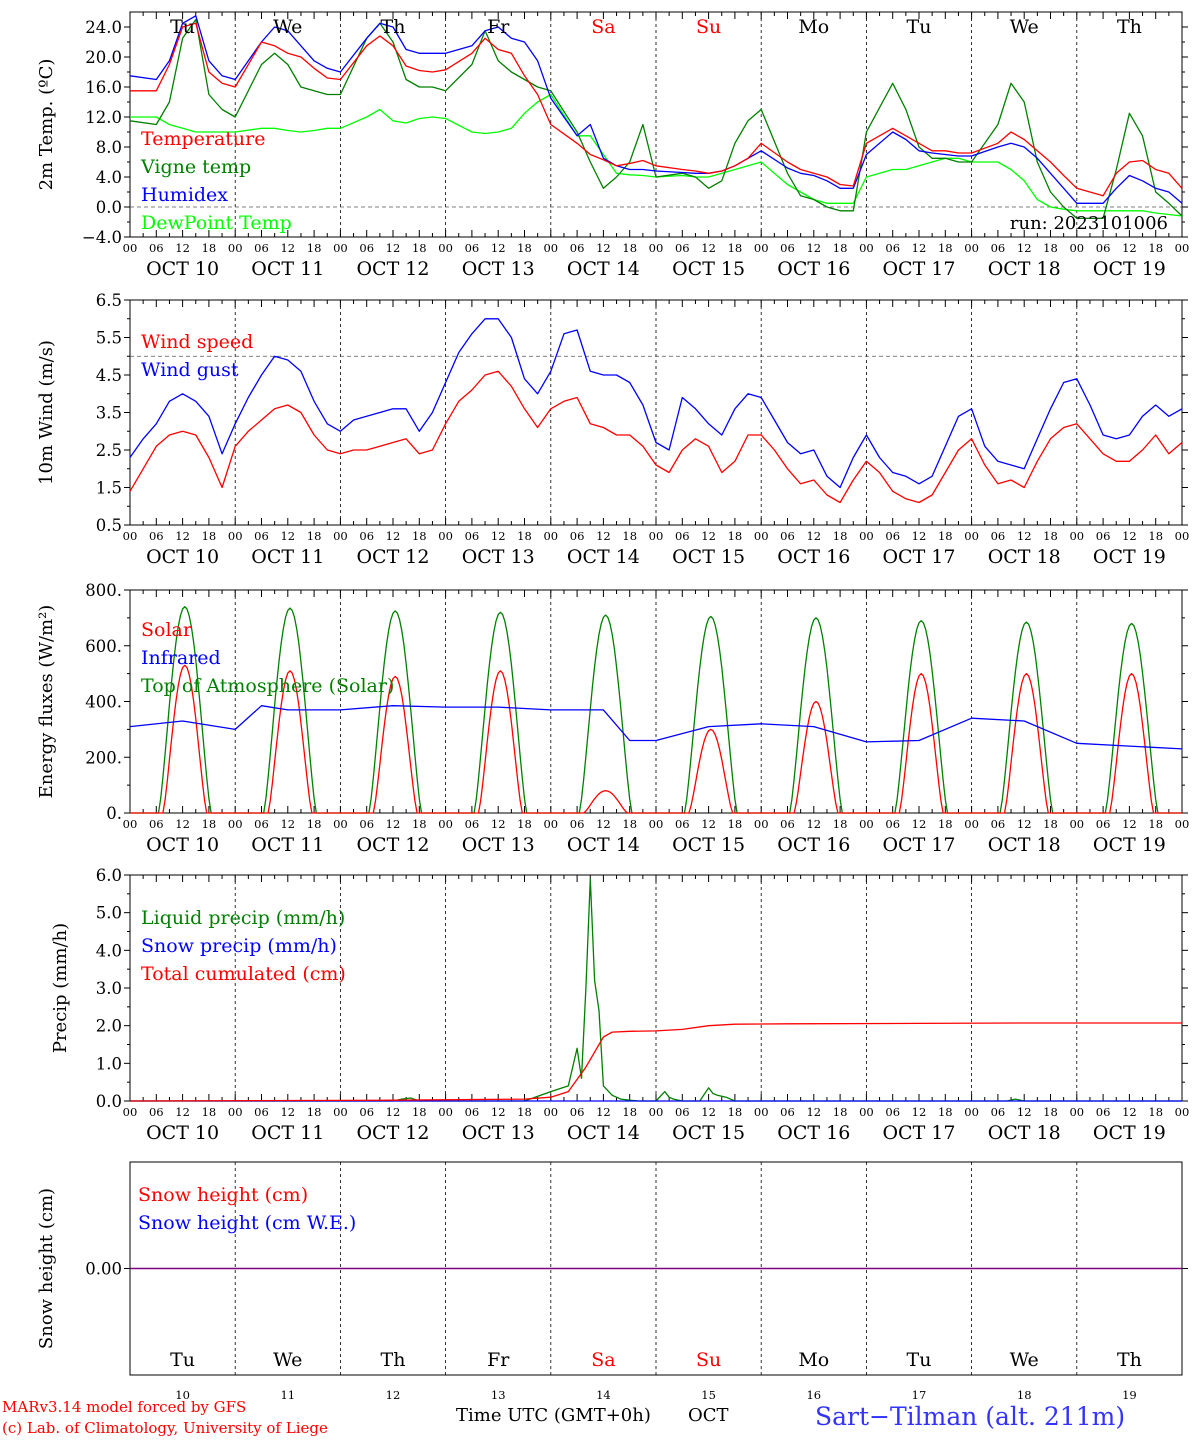 The width and height of the screenshot is (1194, 1440). Describe the element at coordinates (656, 403) in the screenshot. I see `series-line-wind-gust` at that location.